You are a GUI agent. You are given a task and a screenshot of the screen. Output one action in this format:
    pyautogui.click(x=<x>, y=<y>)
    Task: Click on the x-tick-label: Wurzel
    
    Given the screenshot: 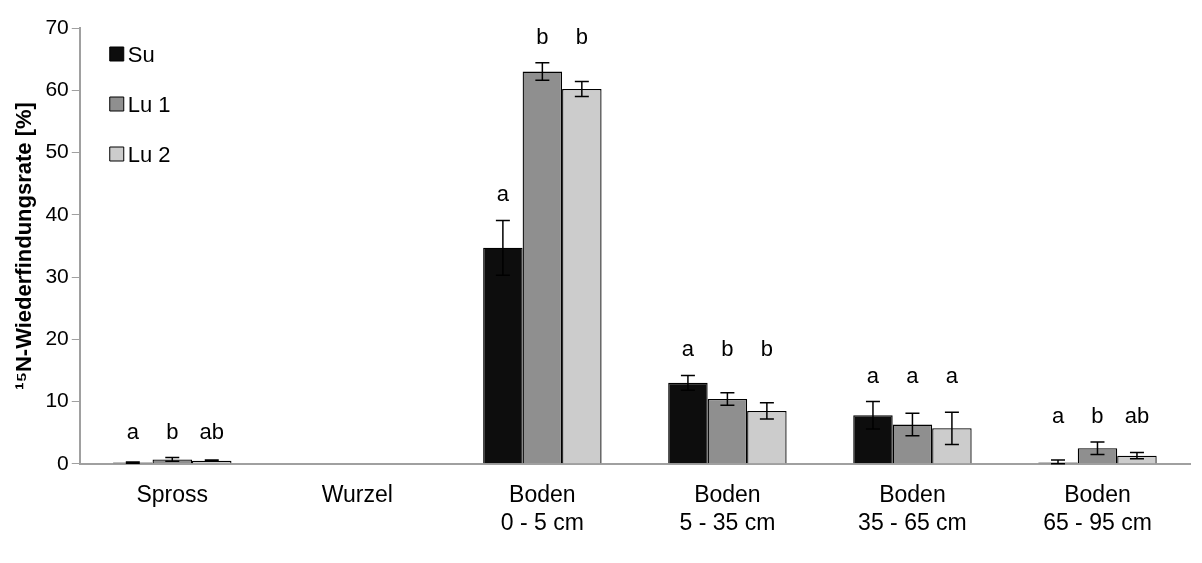 What is the action you would take?
    pyautogui.click(x=357, y=493)
    